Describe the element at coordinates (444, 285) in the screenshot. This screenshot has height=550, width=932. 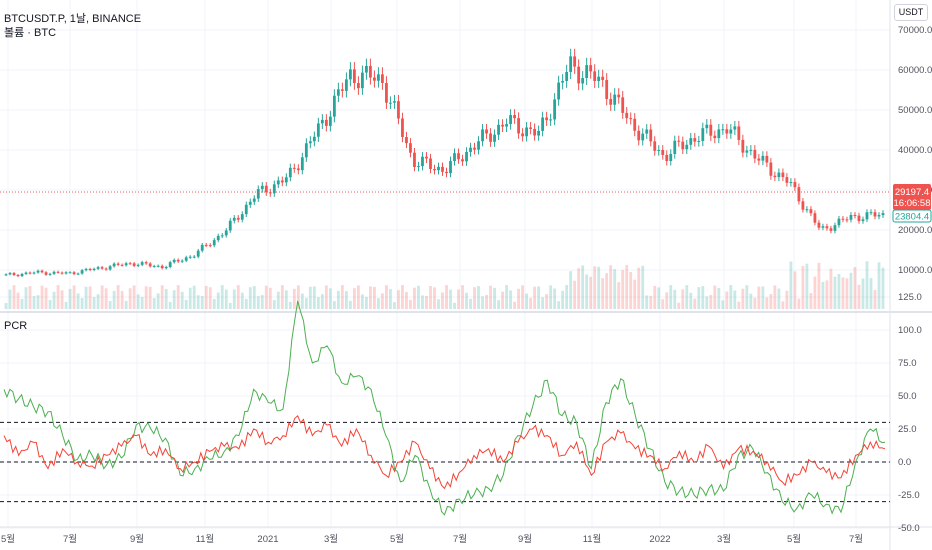
I see `volume-bars` at that location.